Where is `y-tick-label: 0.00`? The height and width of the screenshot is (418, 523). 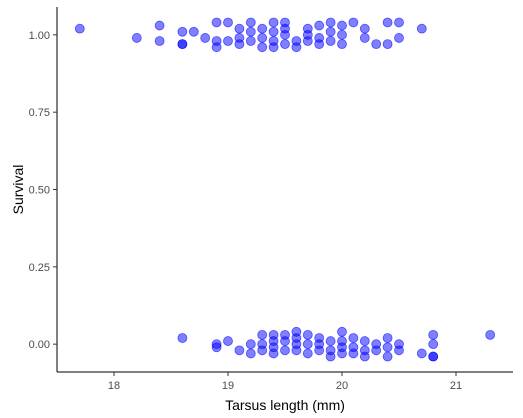
y-tick-label: 0.00 is located at coordinates (39, 345).